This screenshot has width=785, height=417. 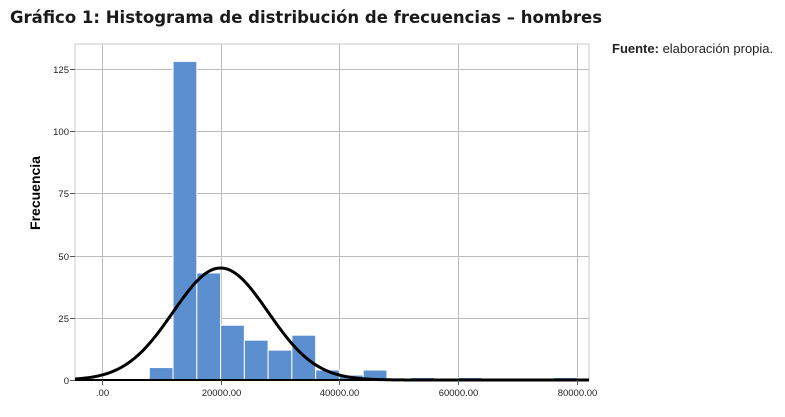 I want to click on y-tick-label: 100, so click(x=61, y=132).